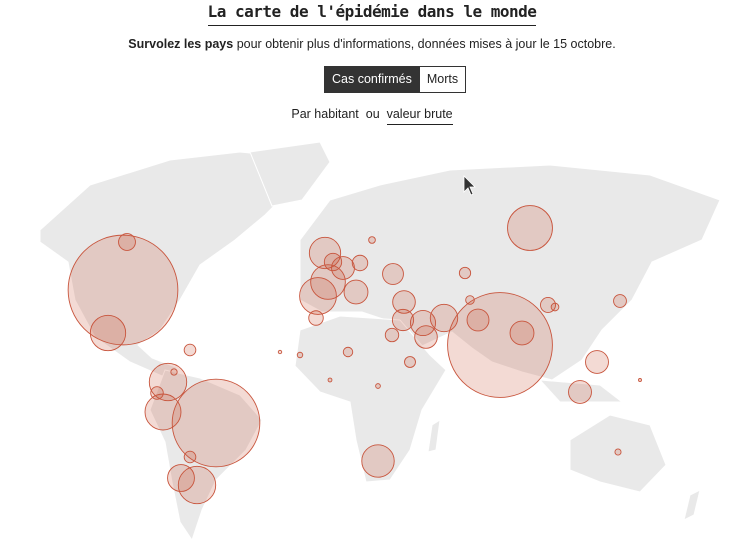 The image size is (744, 545). What do you see at coordinates (469, 185) in the screenshot?
I see `cursor` at bounding box center [469, 185].